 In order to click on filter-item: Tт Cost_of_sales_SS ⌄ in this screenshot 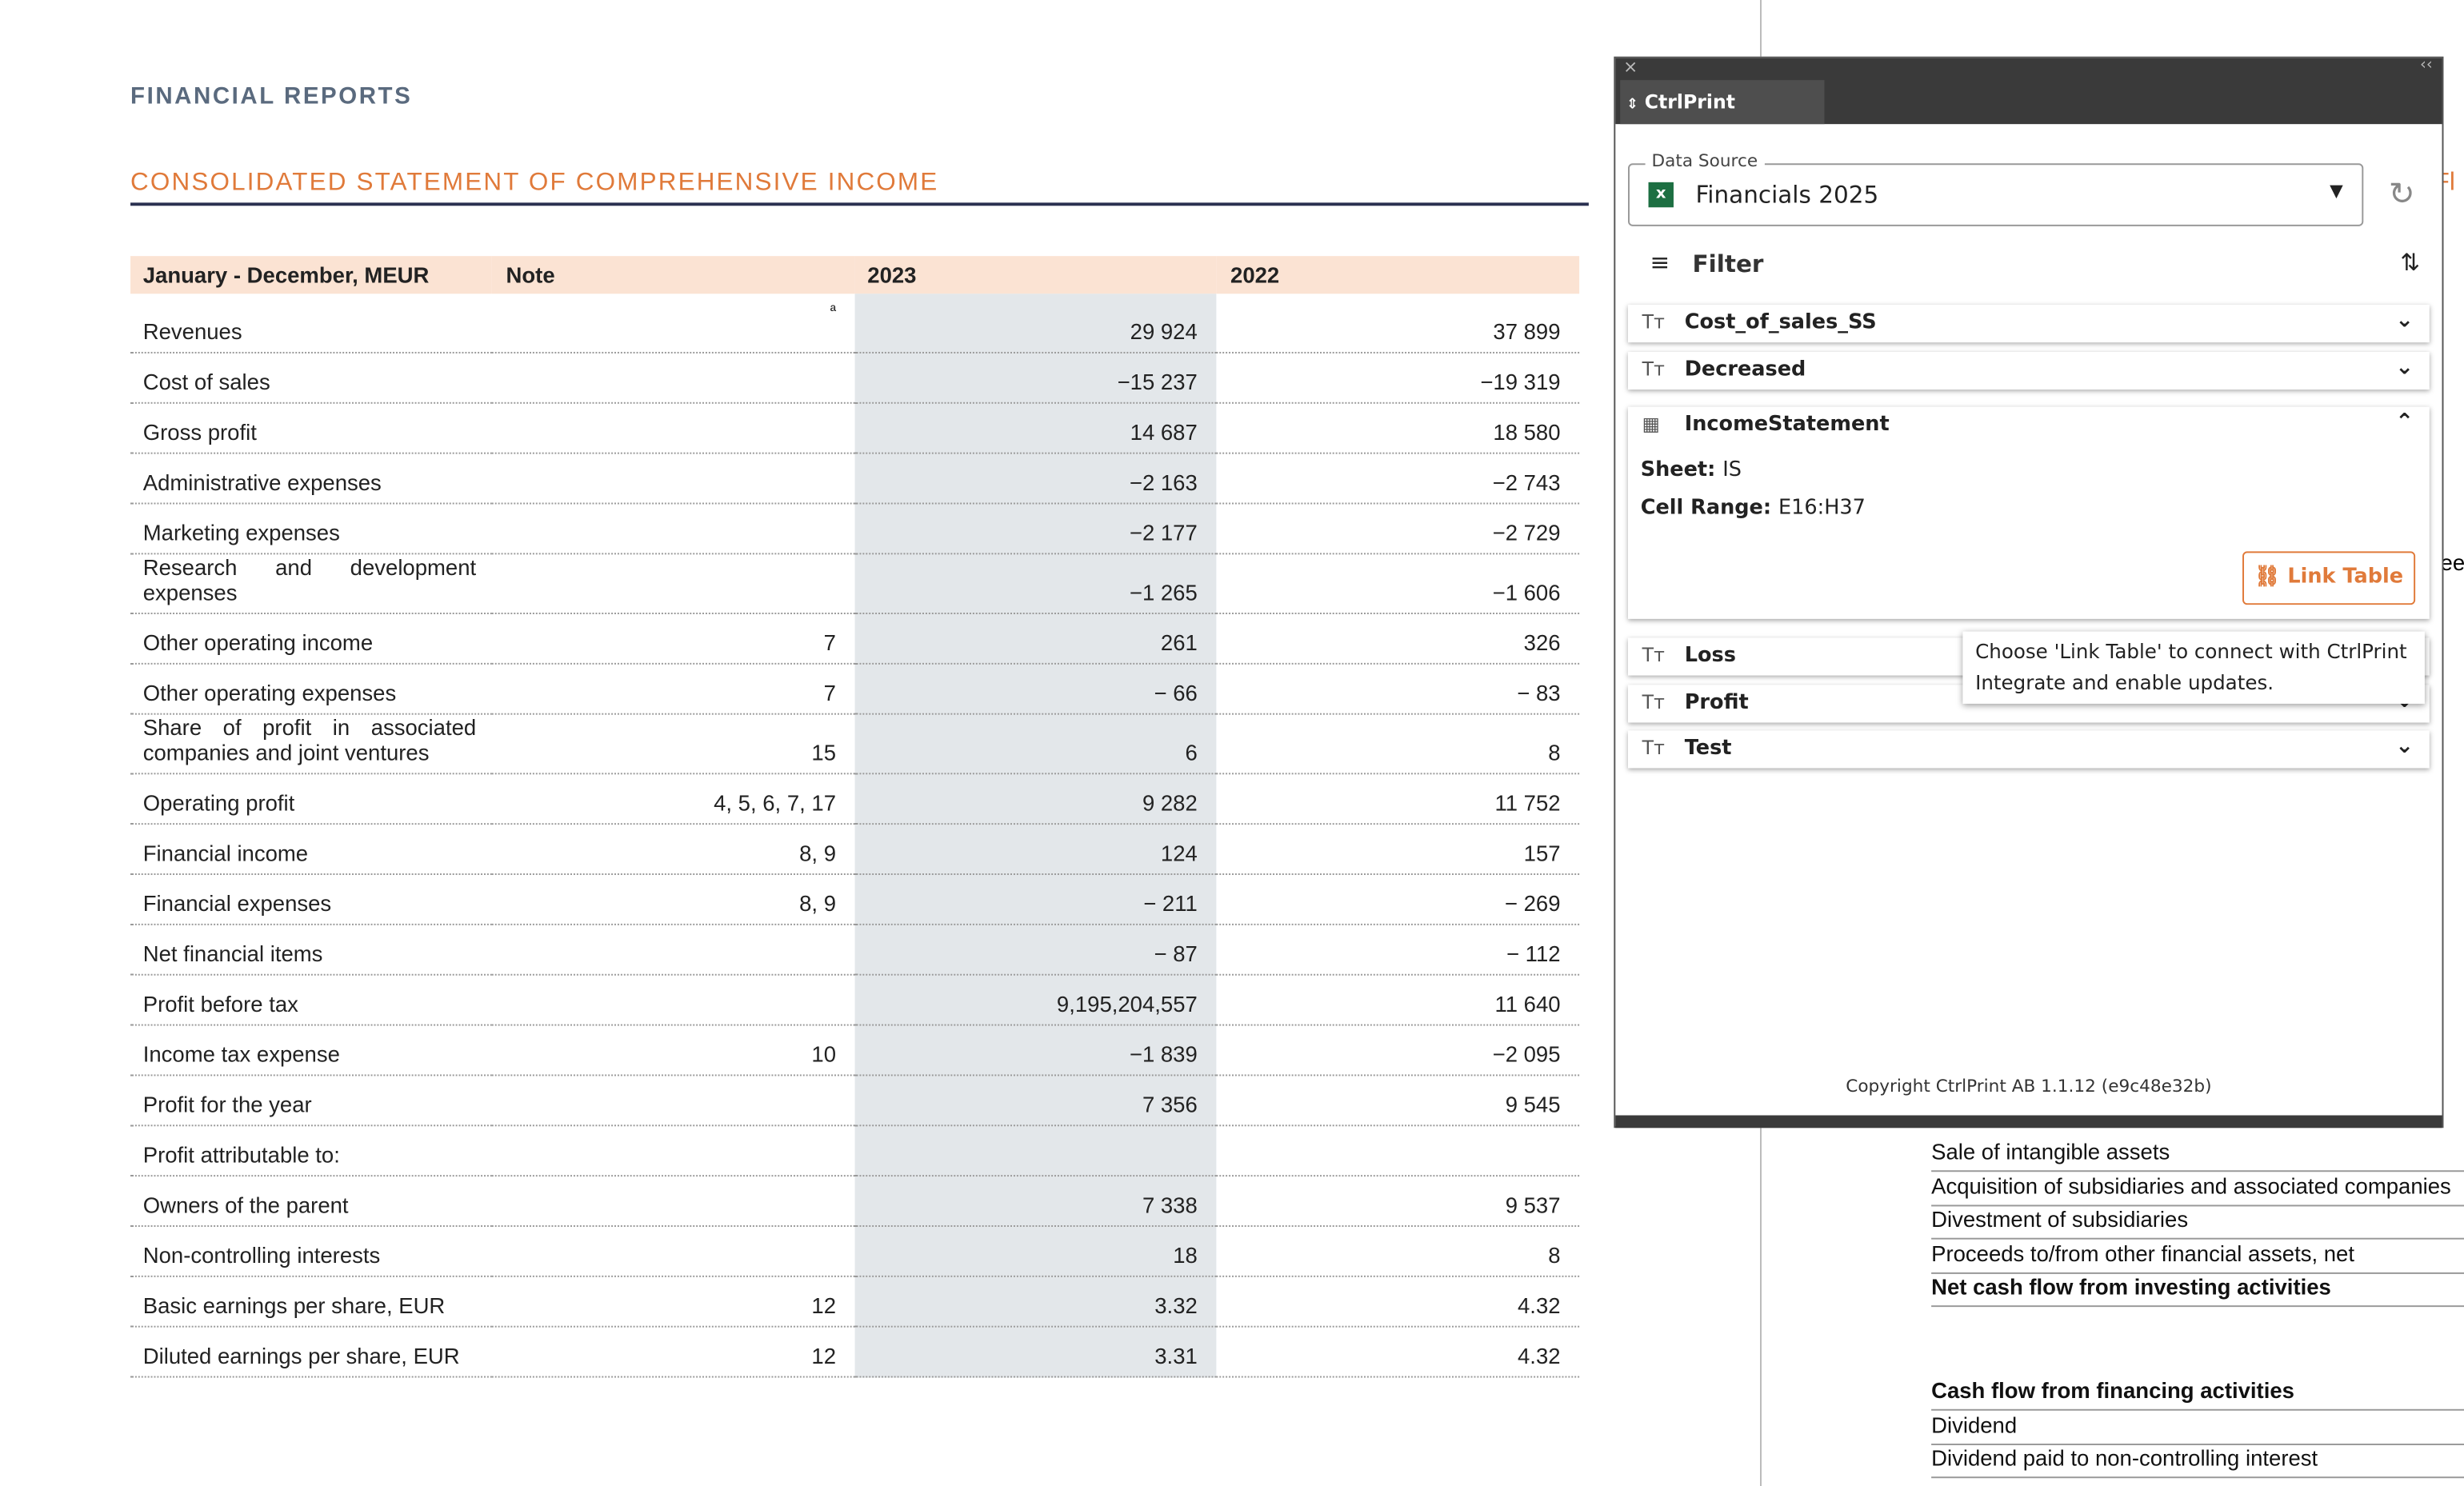, I will do `click(2029, 324)`.